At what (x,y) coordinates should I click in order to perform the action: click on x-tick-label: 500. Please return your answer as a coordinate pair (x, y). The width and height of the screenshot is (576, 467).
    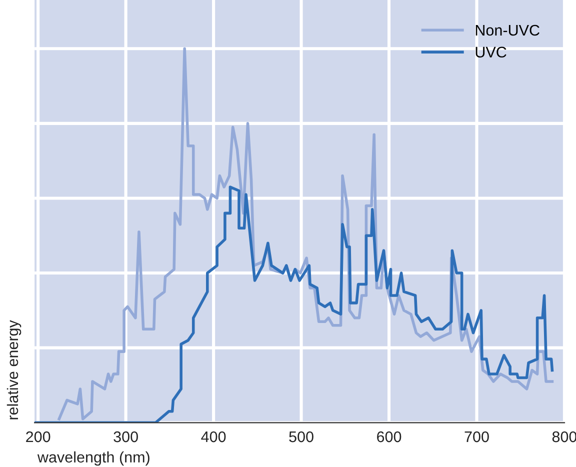
    Looking at the image, I should click on (301, 436).